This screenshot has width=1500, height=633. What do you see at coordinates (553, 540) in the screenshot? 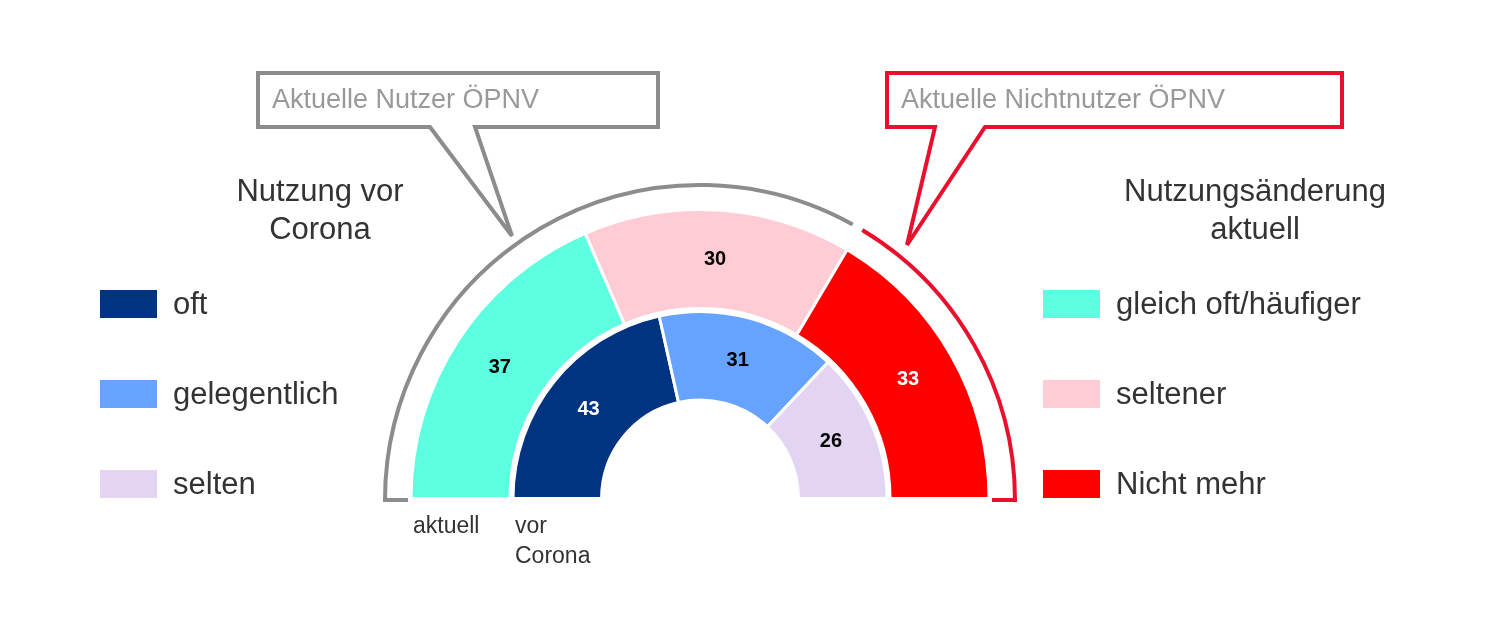
I see `text: vor Corona` at bounding box center [553, 540].